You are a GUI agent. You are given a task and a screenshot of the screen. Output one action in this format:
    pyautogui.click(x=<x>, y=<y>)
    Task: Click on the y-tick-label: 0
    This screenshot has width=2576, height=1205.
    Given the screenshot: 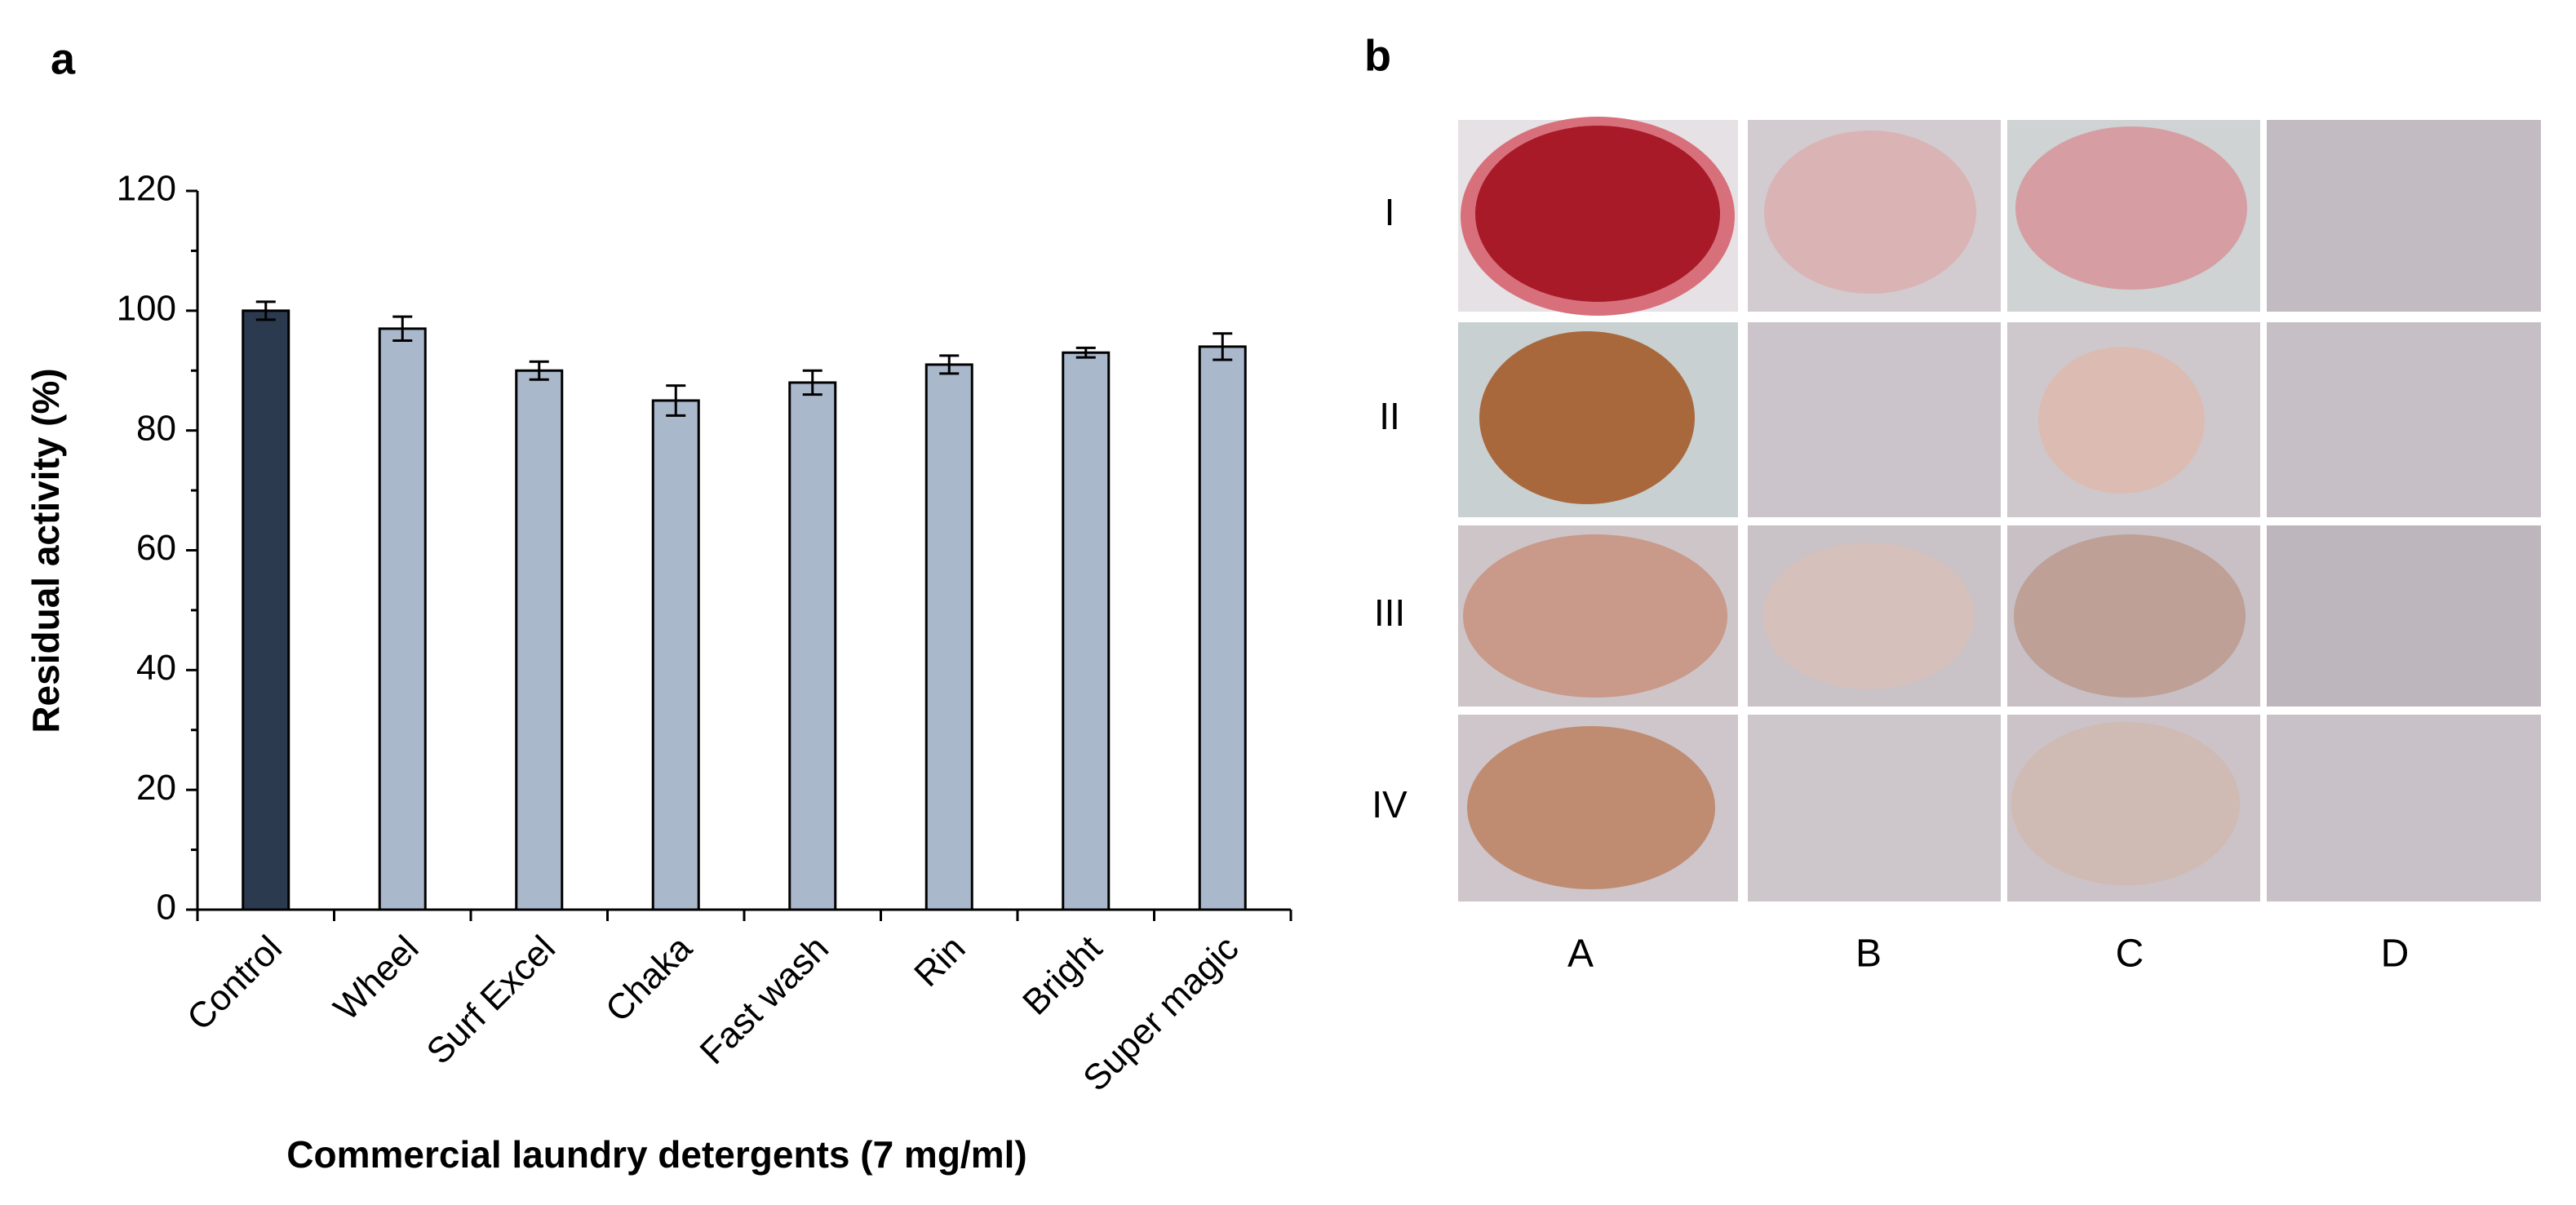 What is the action you would take?
    pyautogui.click(x=166, y=908)
    